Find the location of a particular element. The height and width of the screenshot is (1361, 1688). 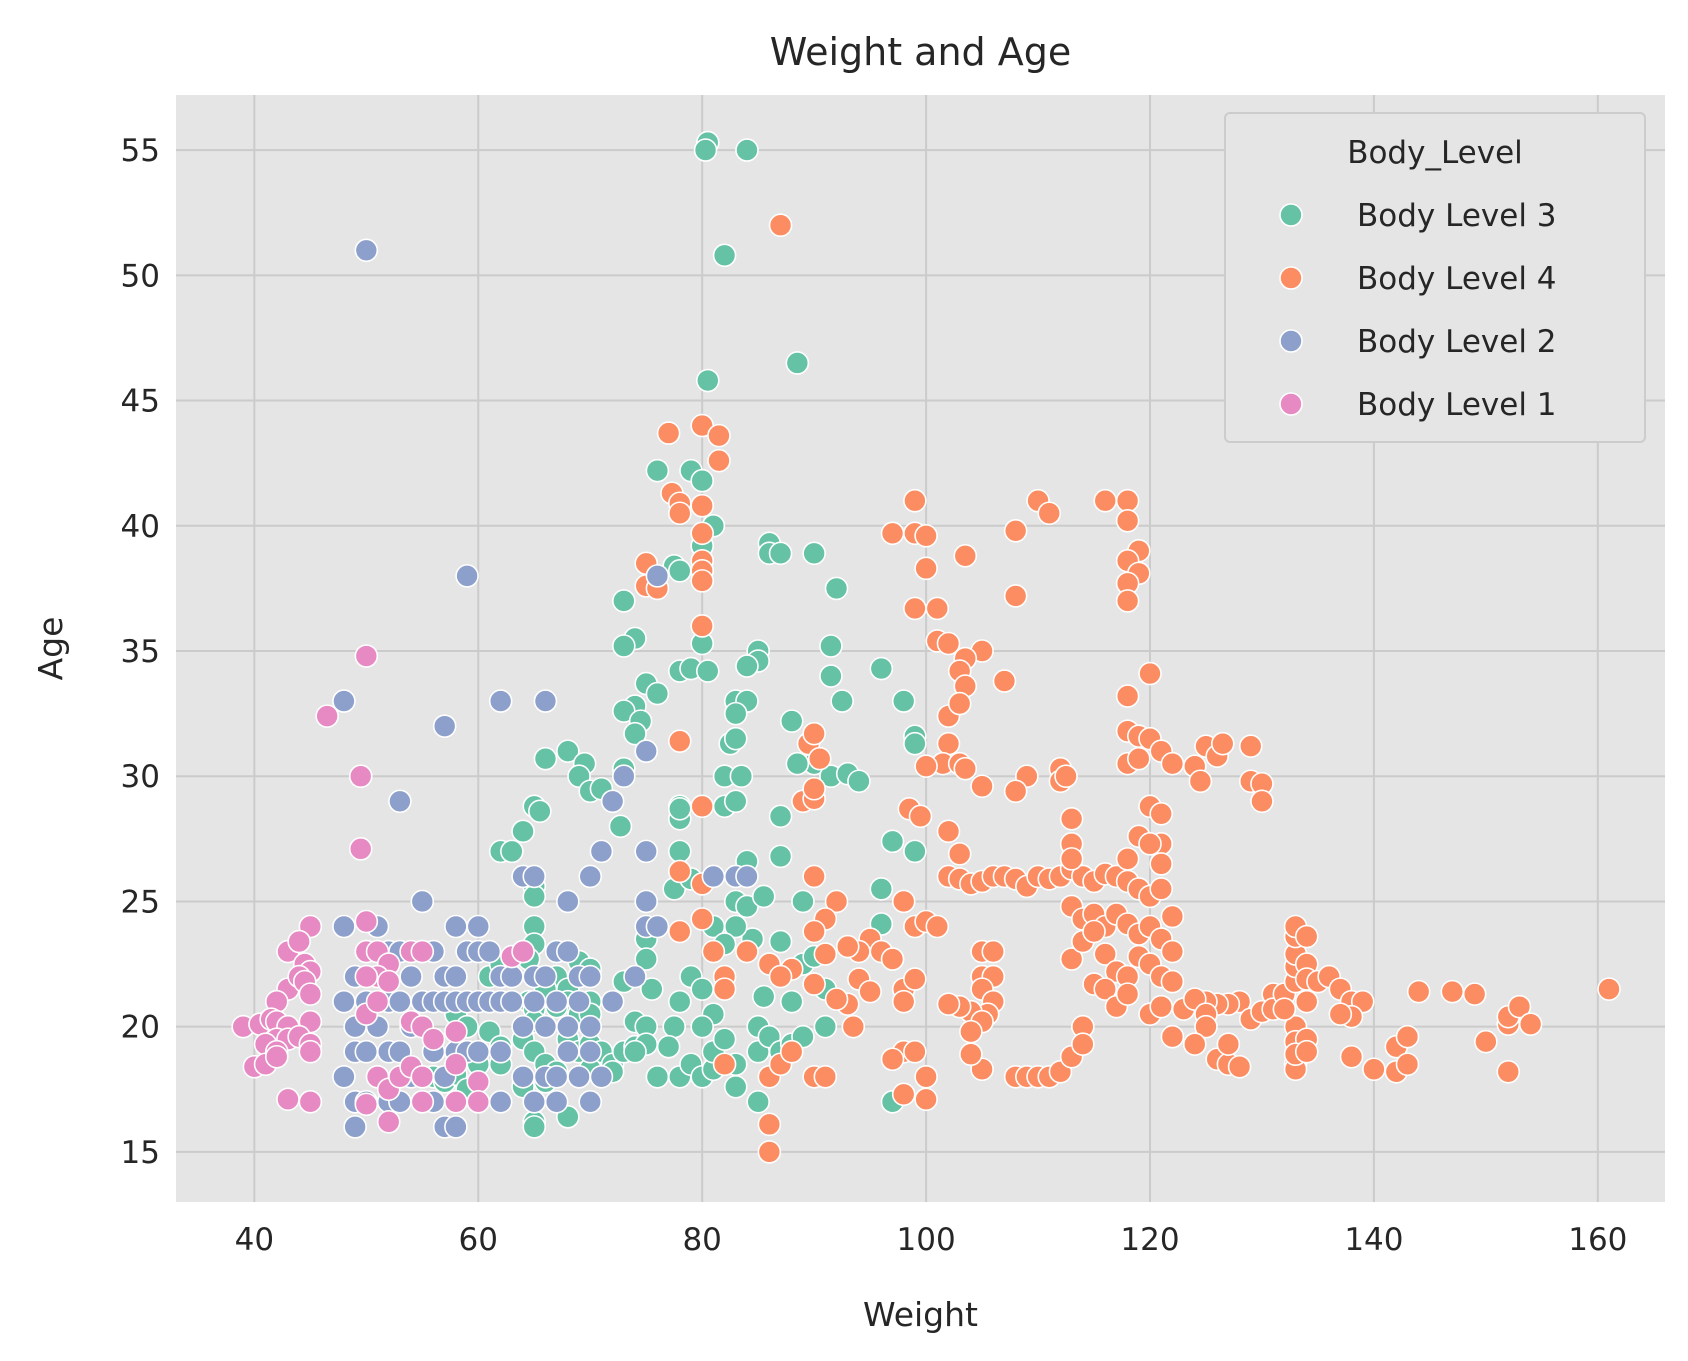

x-tick-label: 80 is located at coordinates (701, 1240).